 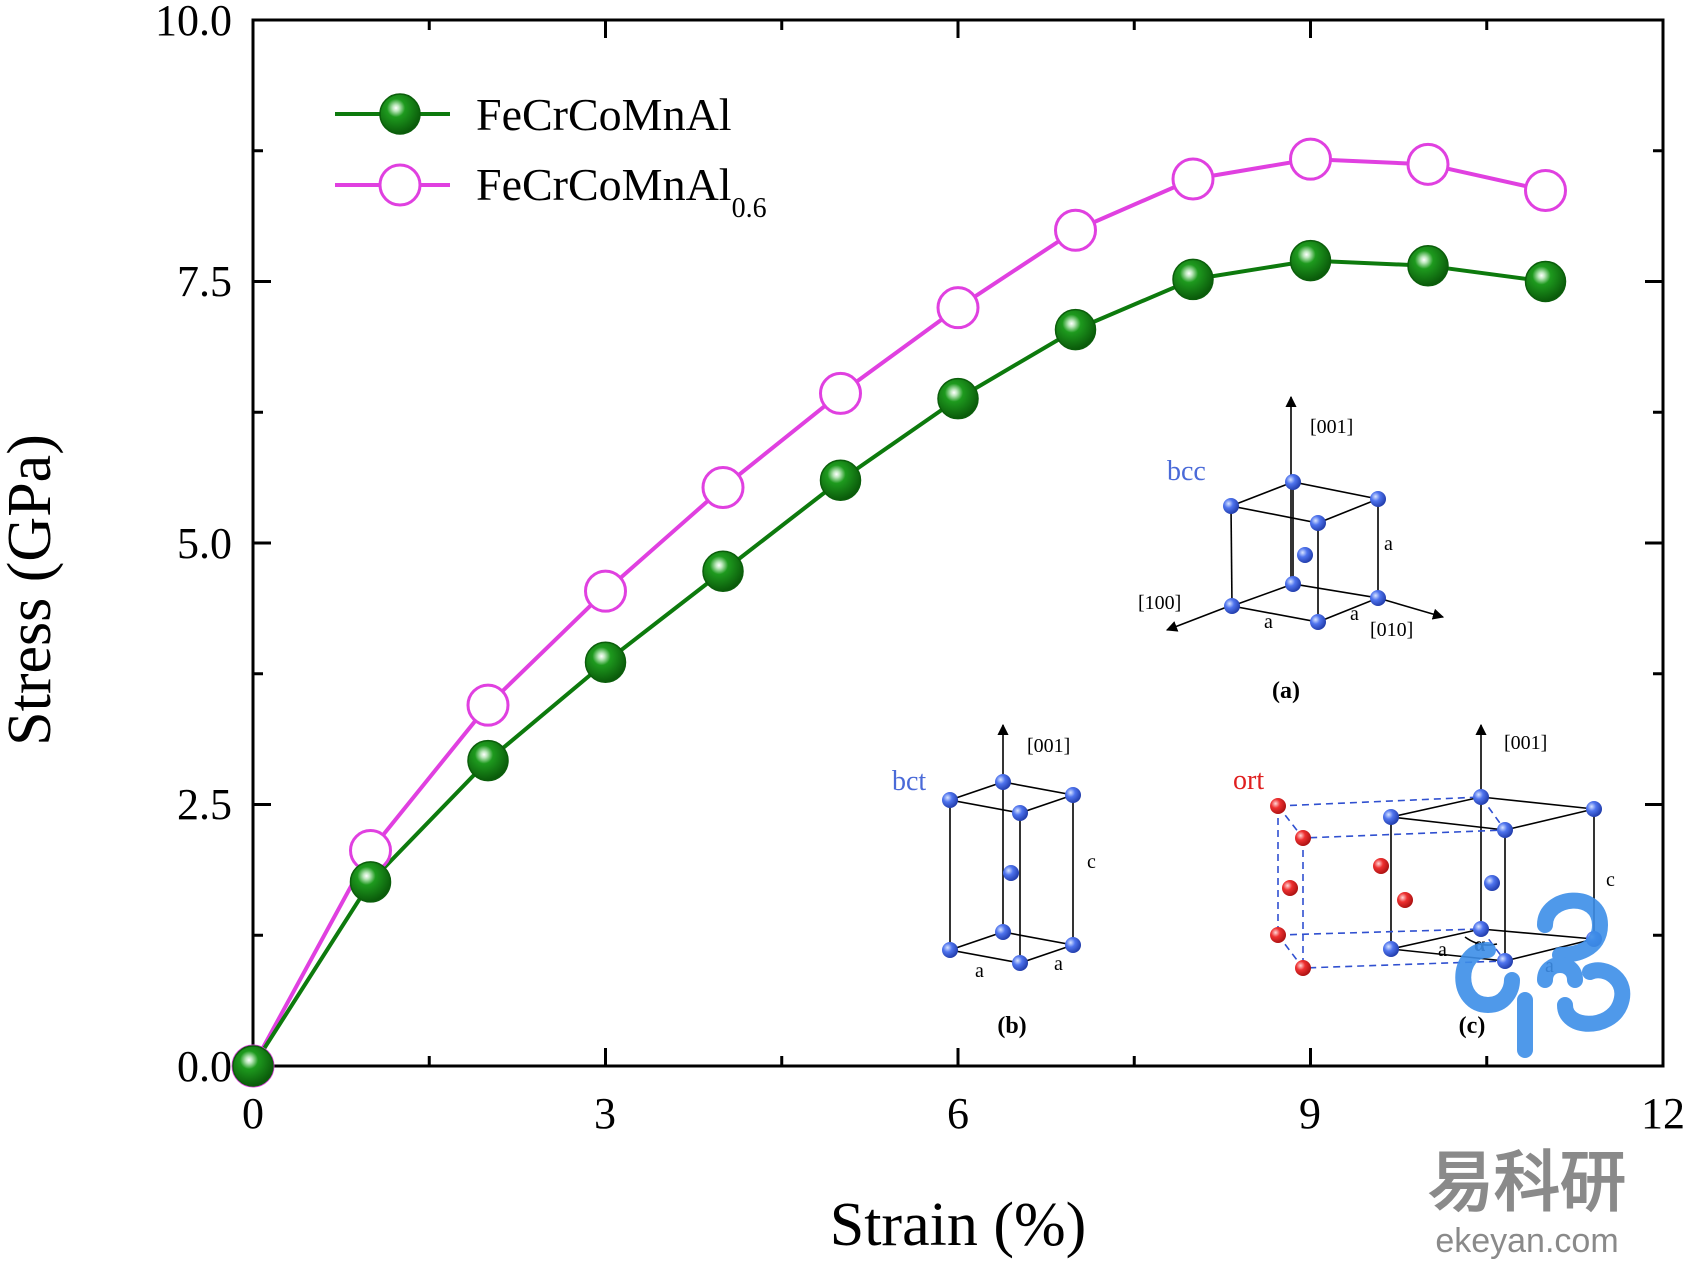 I want to click on inset-bcc, so click(x=1305, y=513).